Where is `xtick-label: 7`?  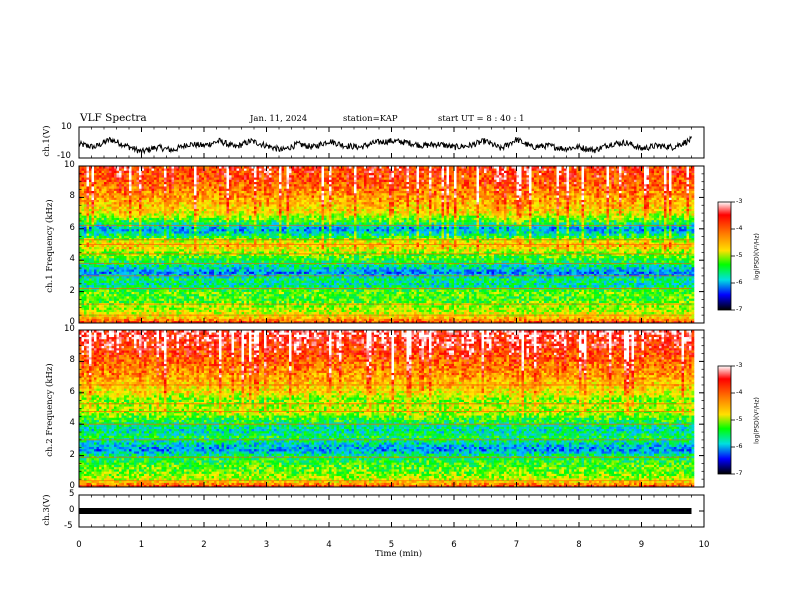 xtick-label: 7 is located at coordinates (516, 545).